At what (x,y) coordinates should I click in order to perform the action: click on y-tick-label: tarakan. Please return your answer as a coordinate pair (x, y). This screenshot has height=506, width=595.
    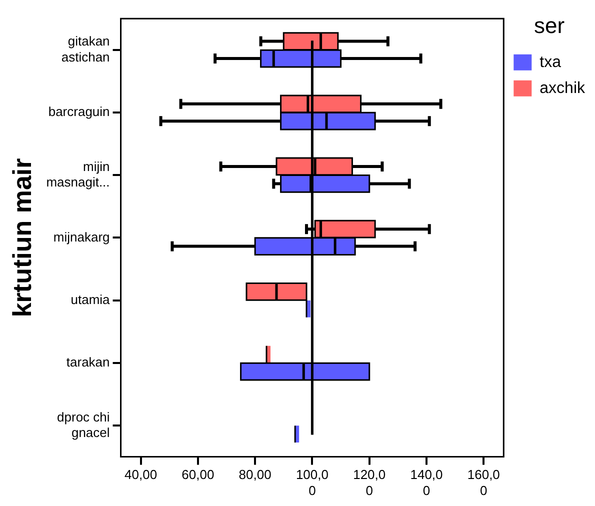
    Looking at the image, I should click on (88, 362).